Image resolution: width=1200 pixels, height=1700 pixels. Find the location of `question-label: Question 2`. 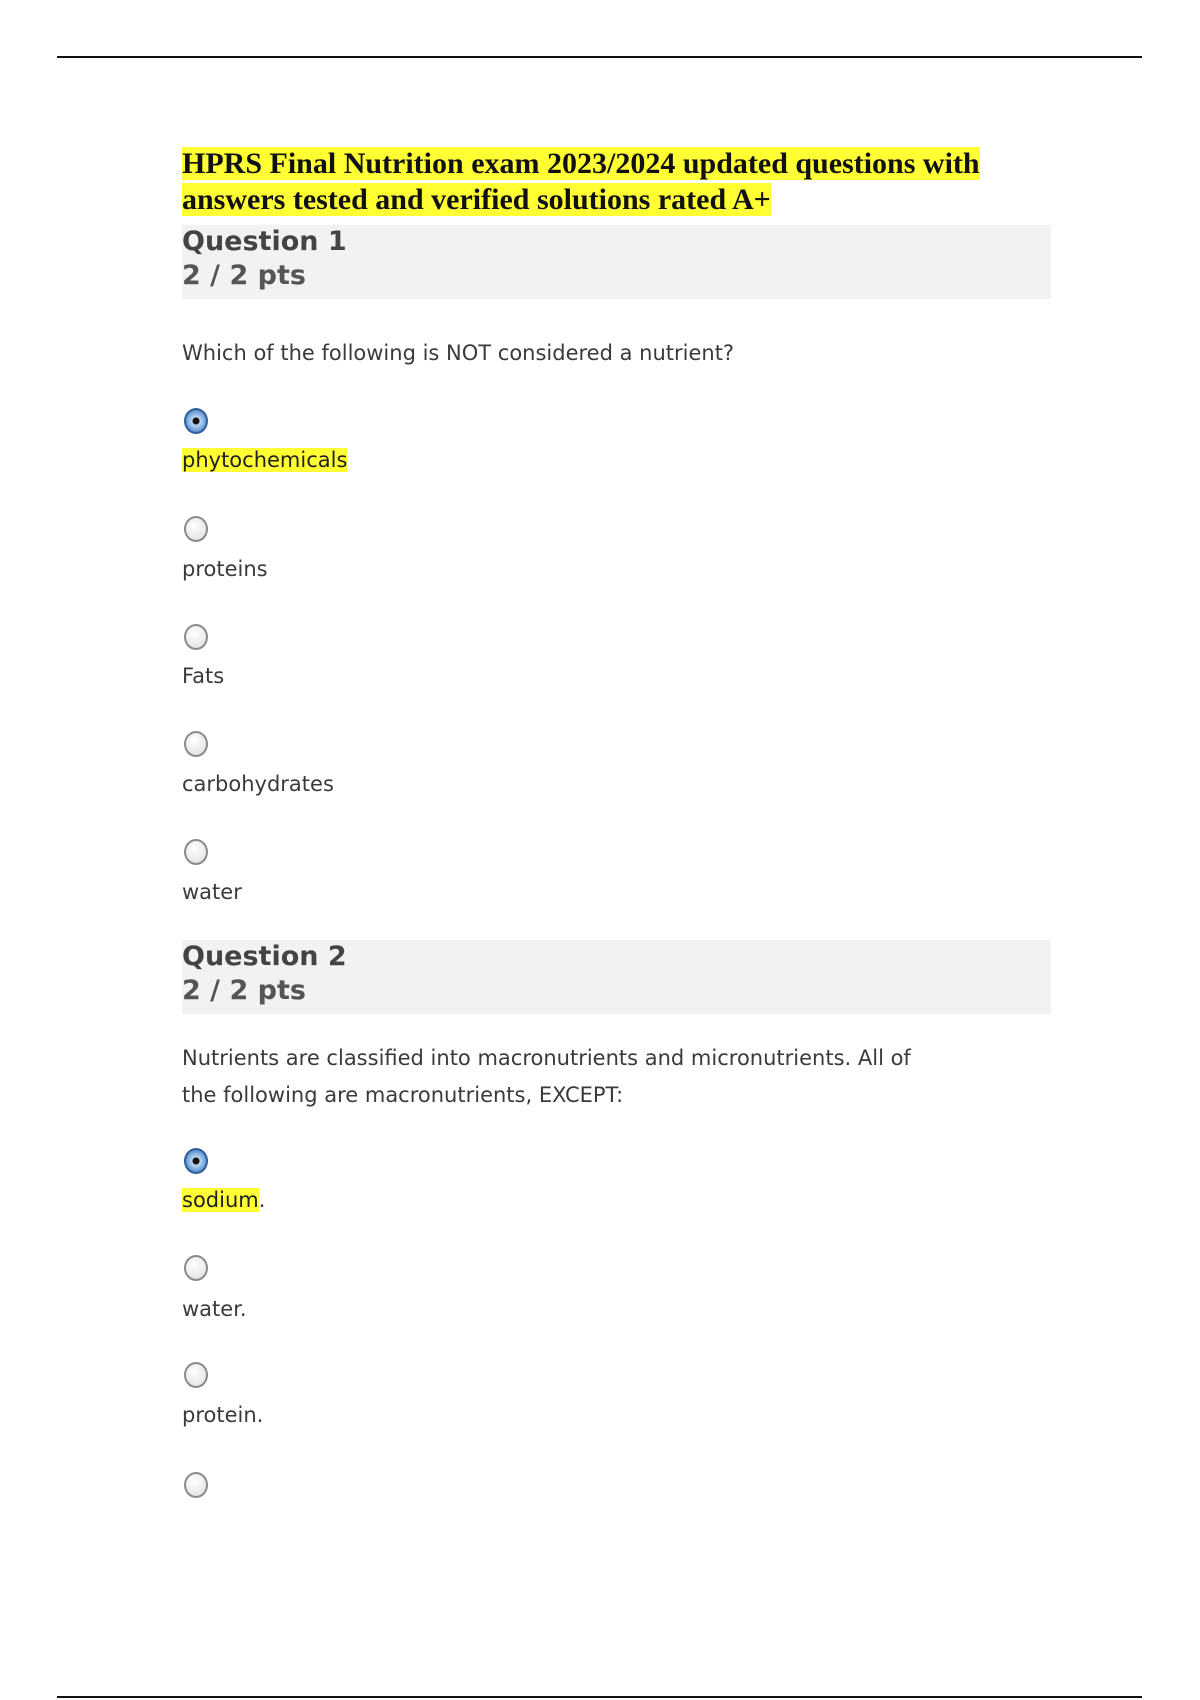

question-label: Question 2 is located at coordinates (264, 956).